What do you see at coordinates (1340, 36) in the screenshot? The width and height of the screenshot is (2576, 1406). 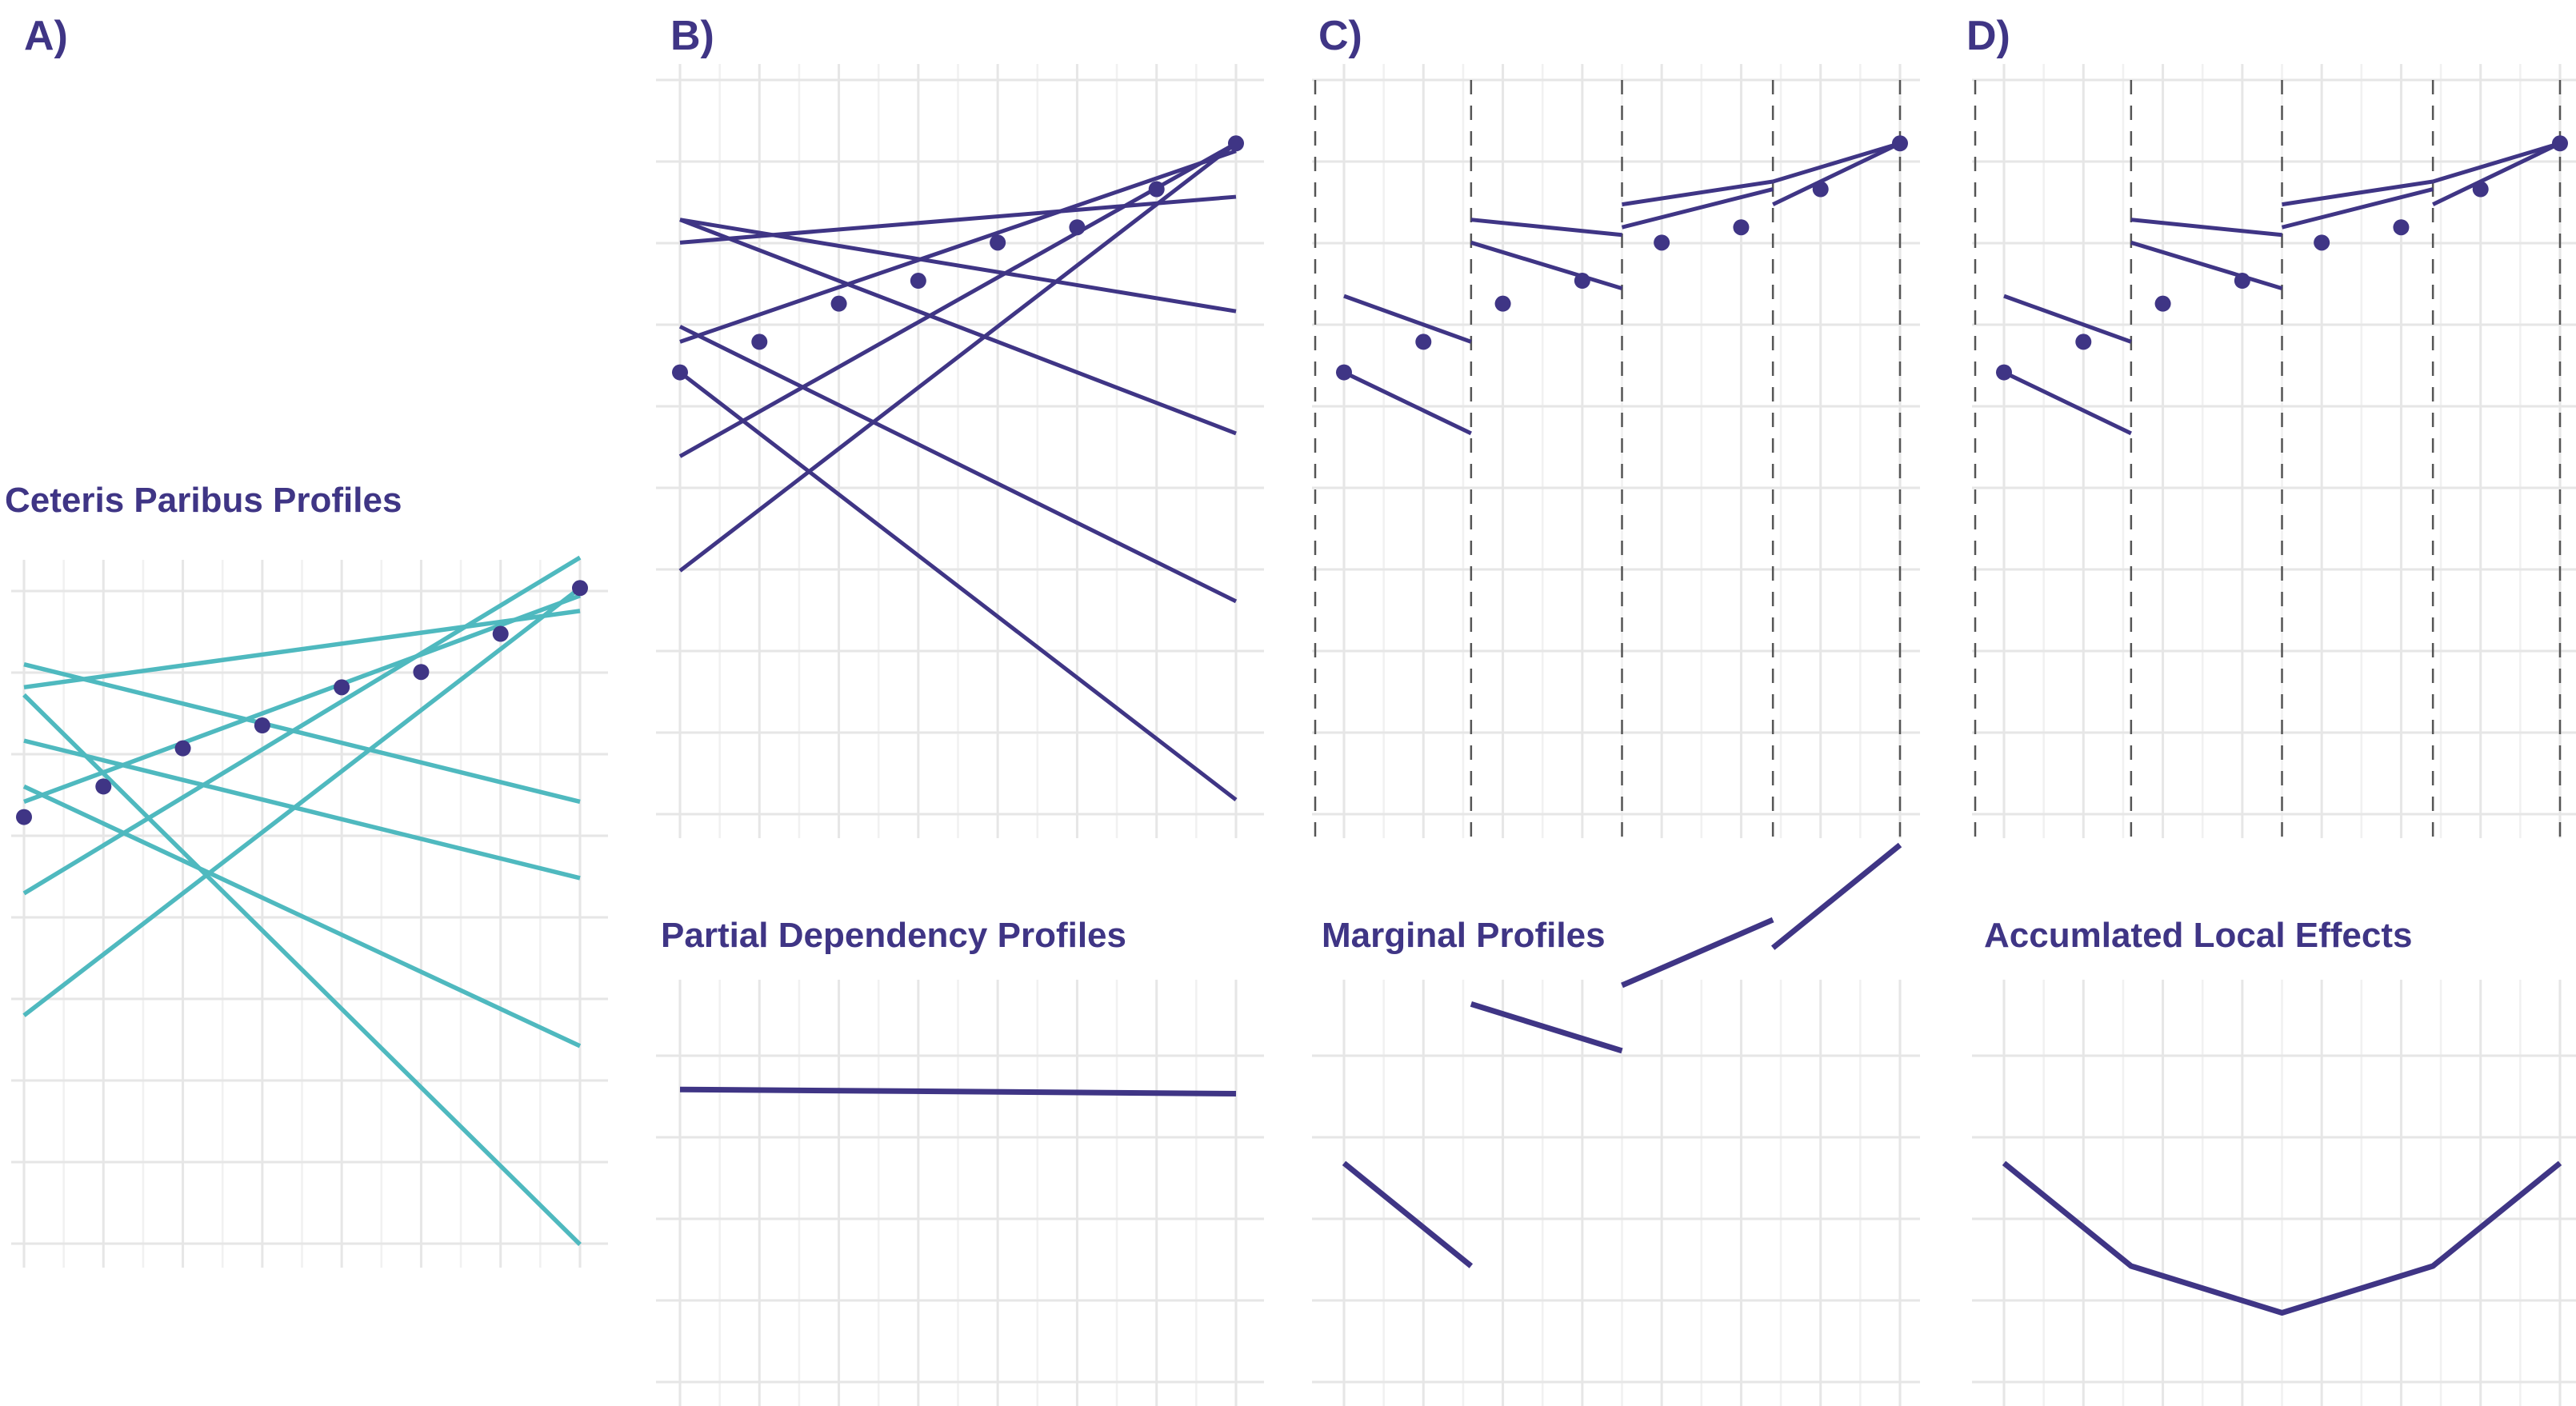 I see `panel-letter-c: C)` at bounding box center [1340, 36].